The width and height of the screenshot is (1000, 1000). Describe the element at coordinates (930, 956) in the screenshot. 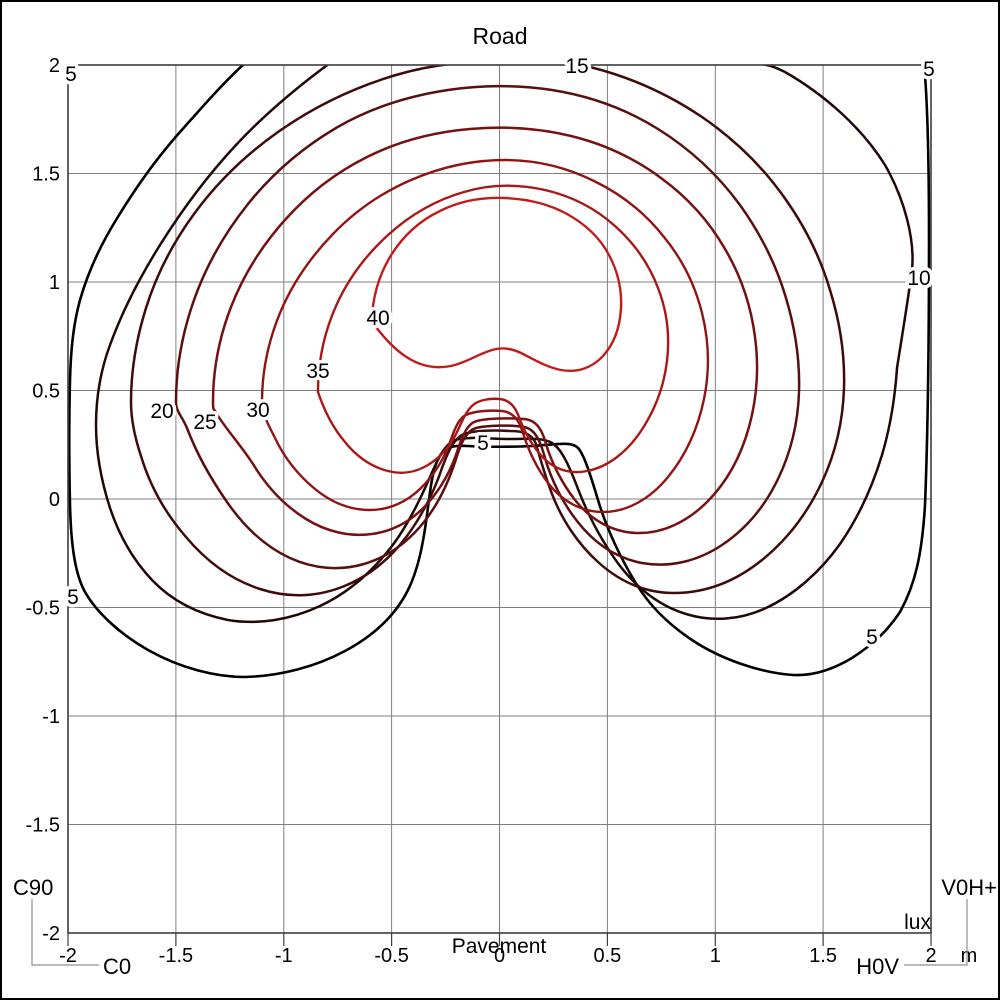

I see `x-tick-label: 2` at that location.